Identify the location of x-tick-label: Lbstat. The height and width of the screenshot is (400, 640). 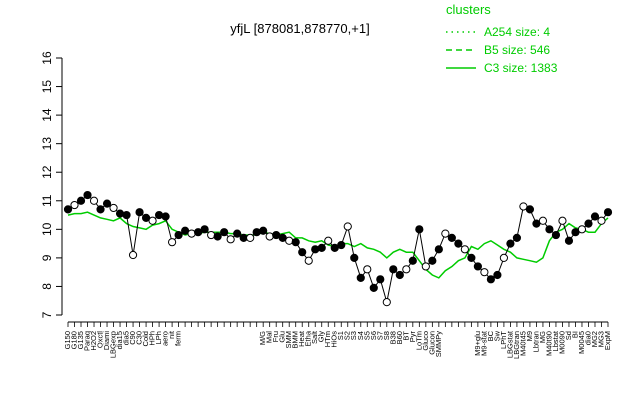
(555, 340).